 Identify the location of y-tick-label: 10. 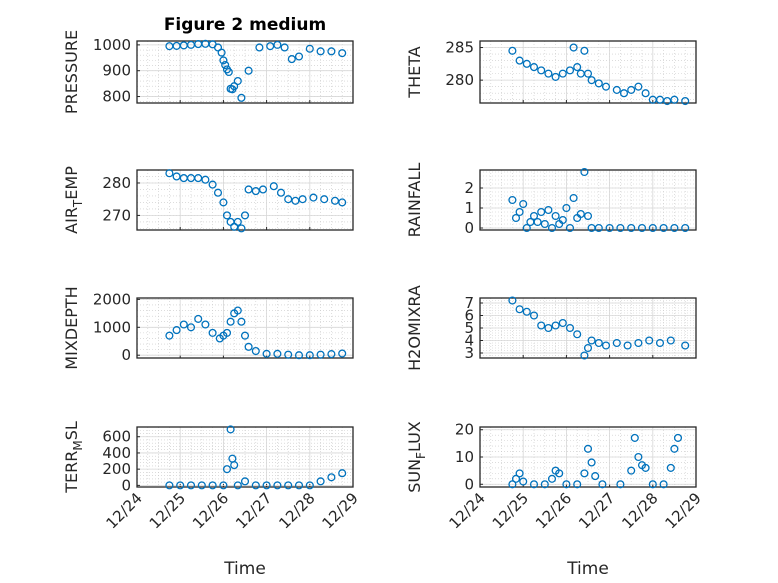
(464, 457).